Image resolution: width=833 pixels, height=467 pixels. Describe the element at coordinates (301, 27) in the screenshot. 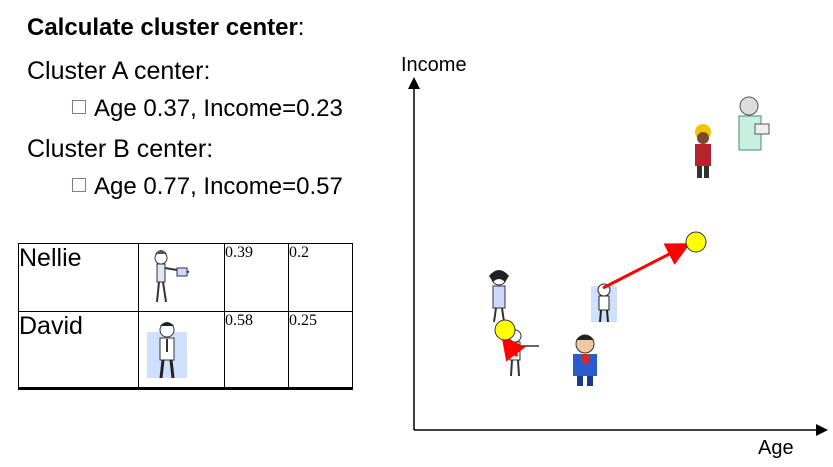

I see `heading-colon: :` at that location.